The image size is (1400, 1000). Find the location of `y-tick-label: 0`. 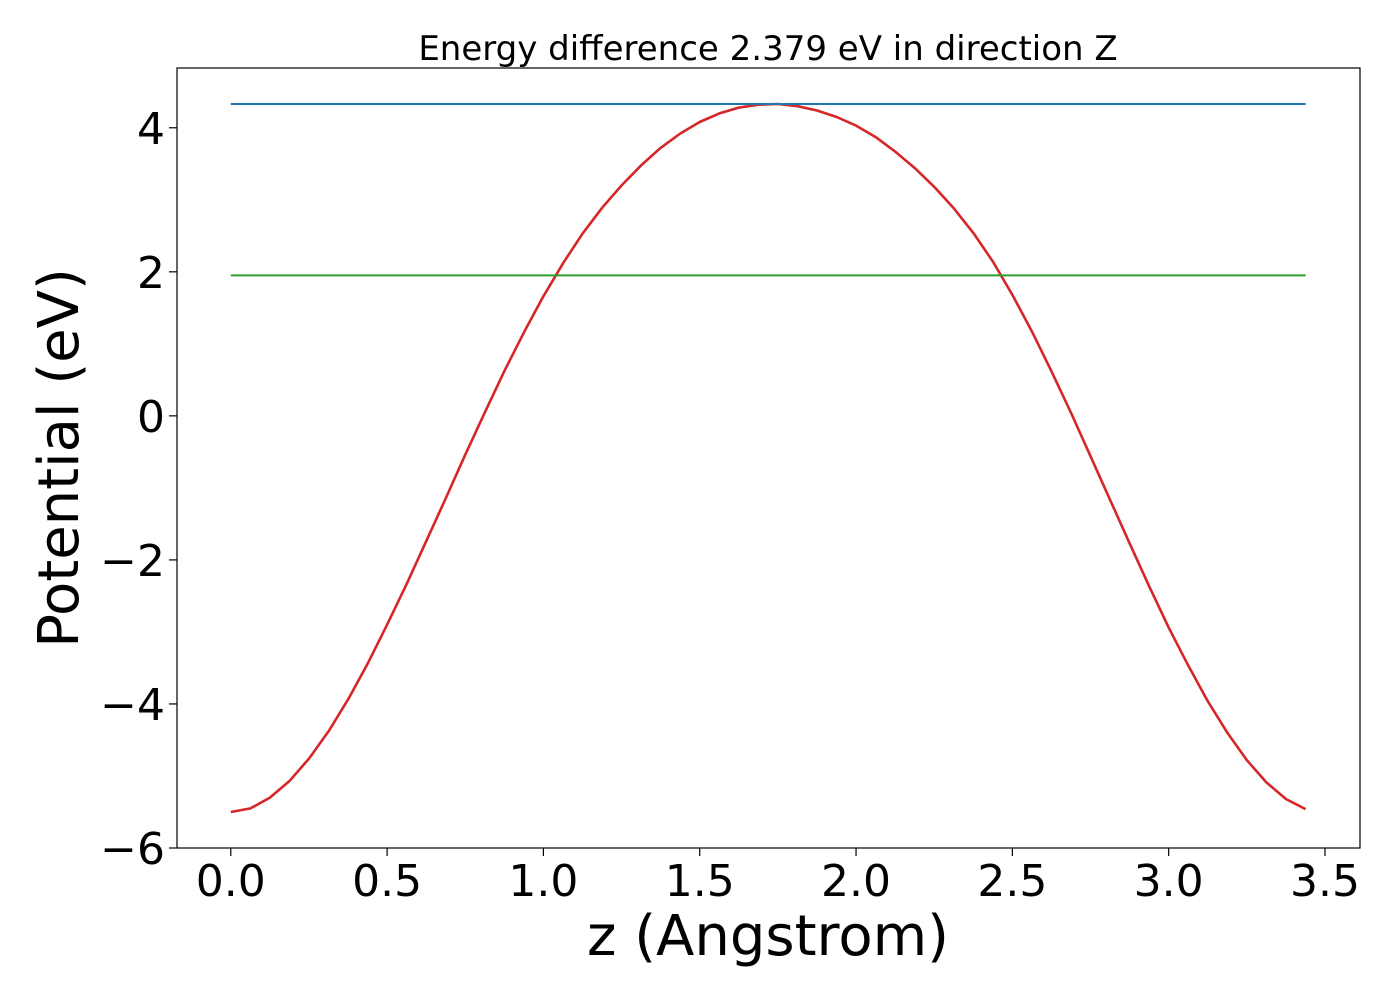

y-tick-label: 0 is located at coordinates (151, 417).